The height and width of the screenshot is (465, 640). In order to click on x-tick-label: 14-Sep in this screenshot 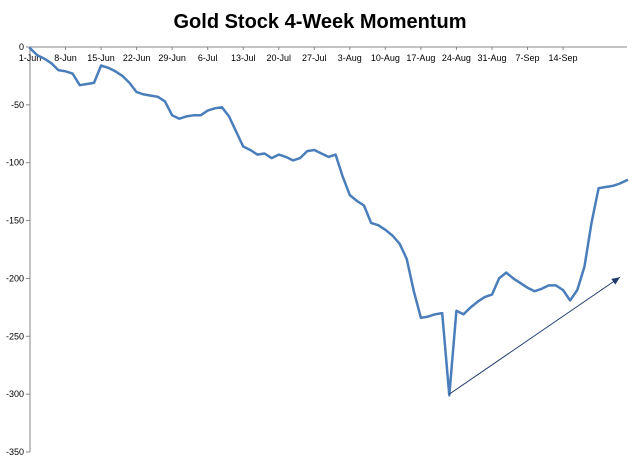, I will do `click(563, 58)`.